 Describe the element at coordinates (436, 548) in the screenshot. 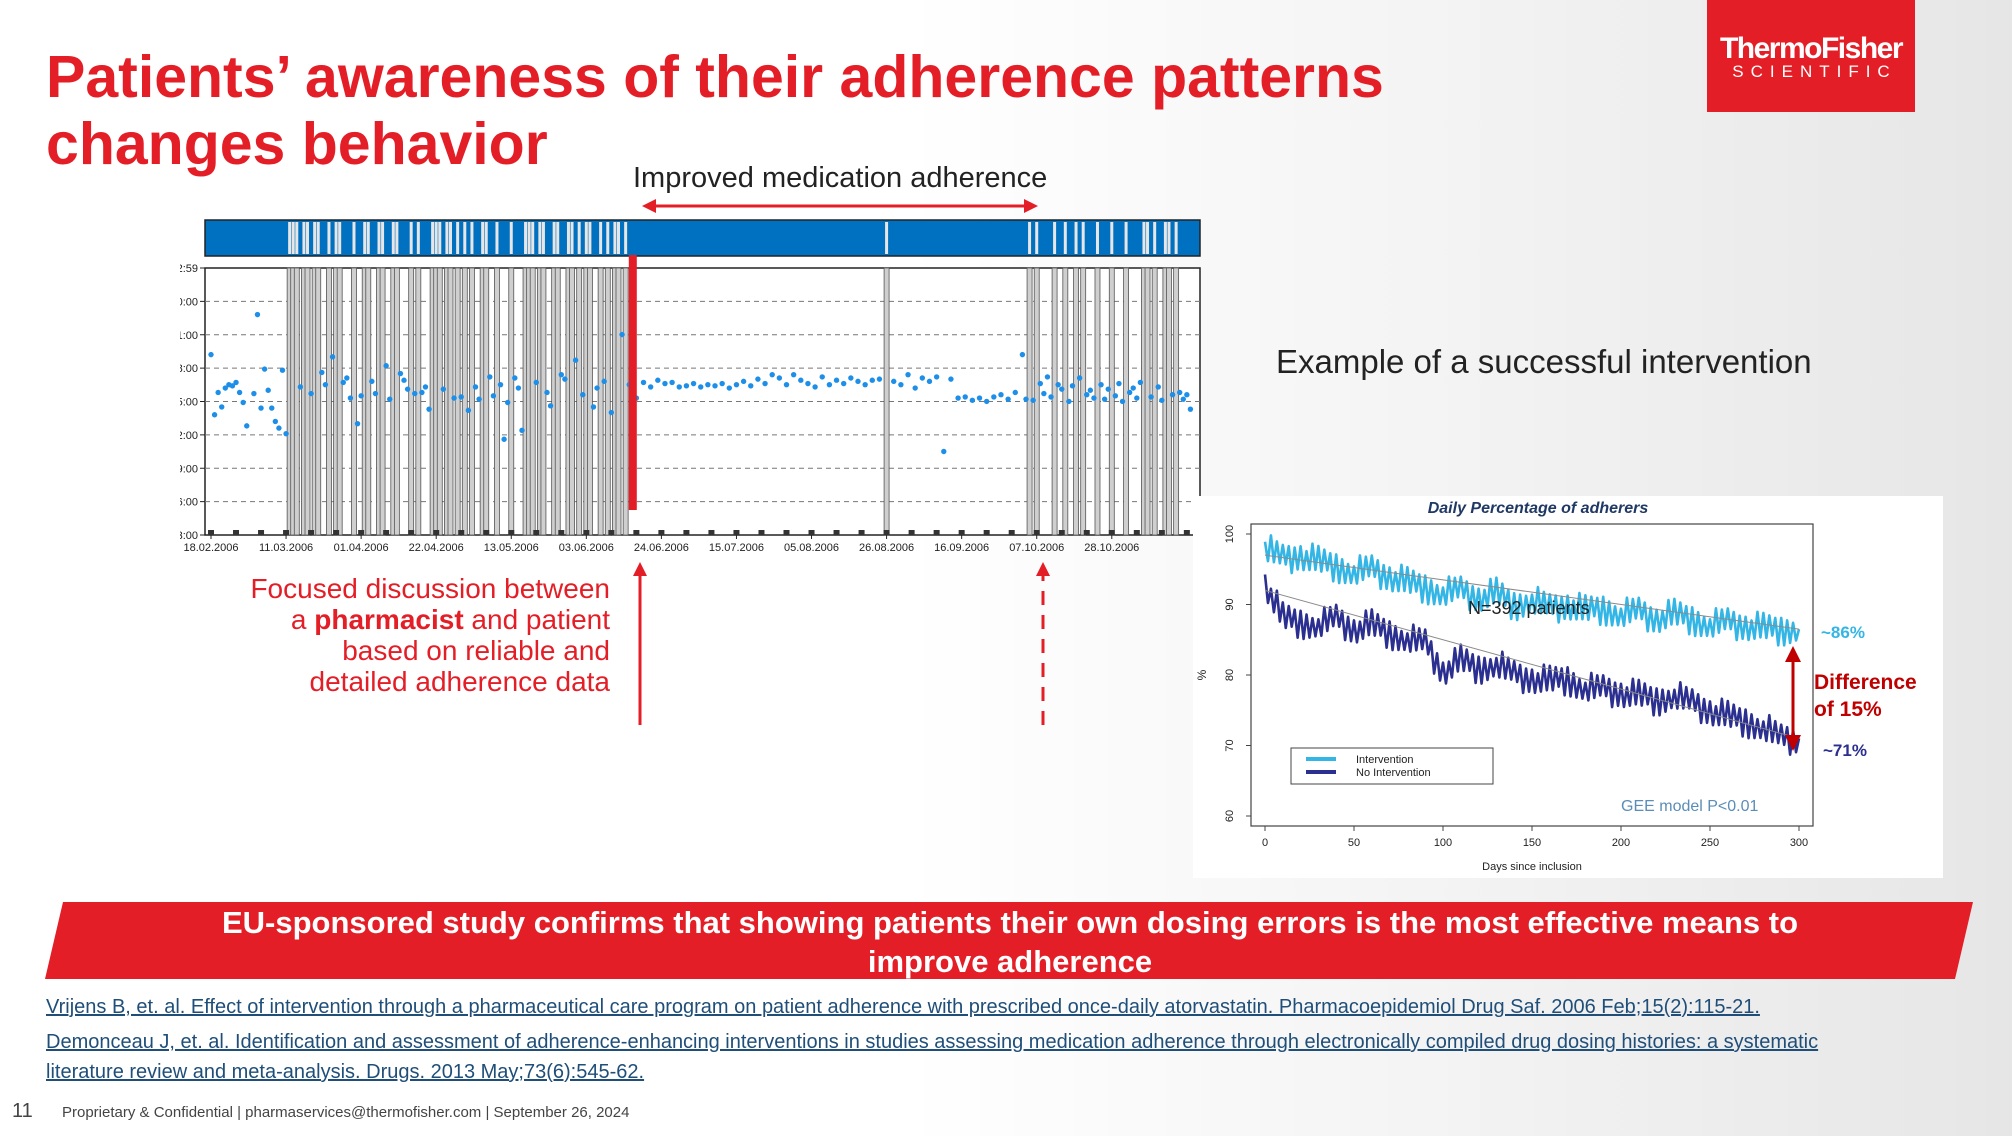

I see `x-tick-label: 22.04.2006` at that location.